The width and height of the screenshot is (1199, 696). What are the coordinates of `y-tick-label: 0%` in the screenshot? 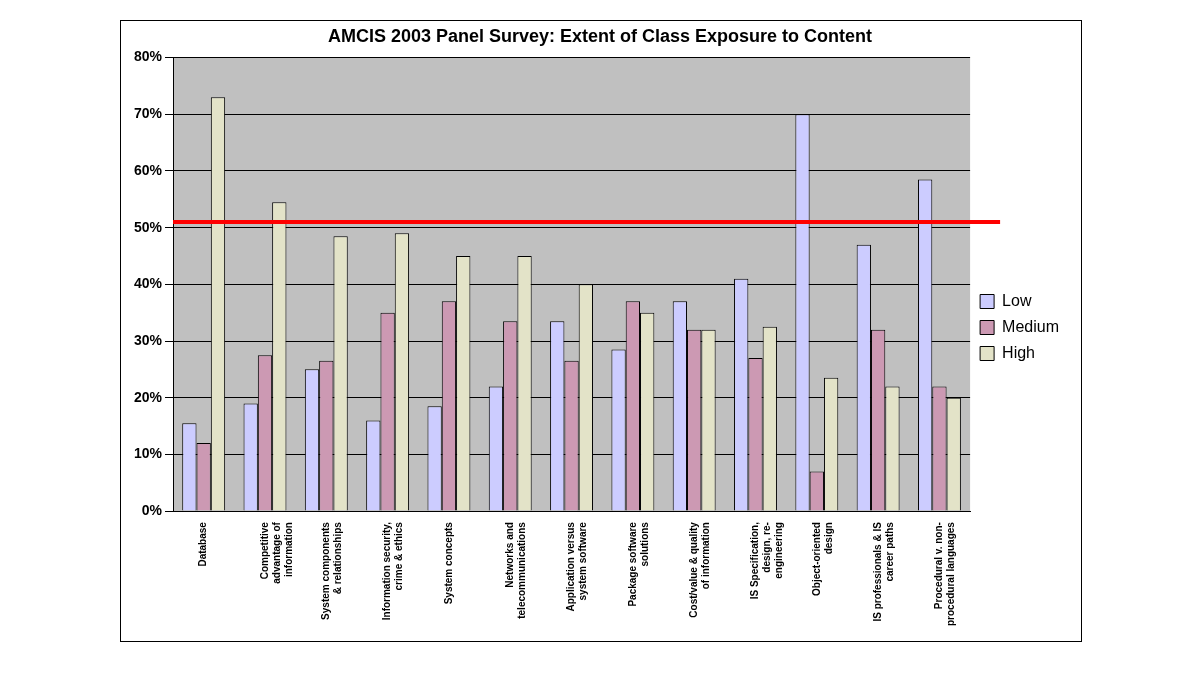 It's located at (152, 509).